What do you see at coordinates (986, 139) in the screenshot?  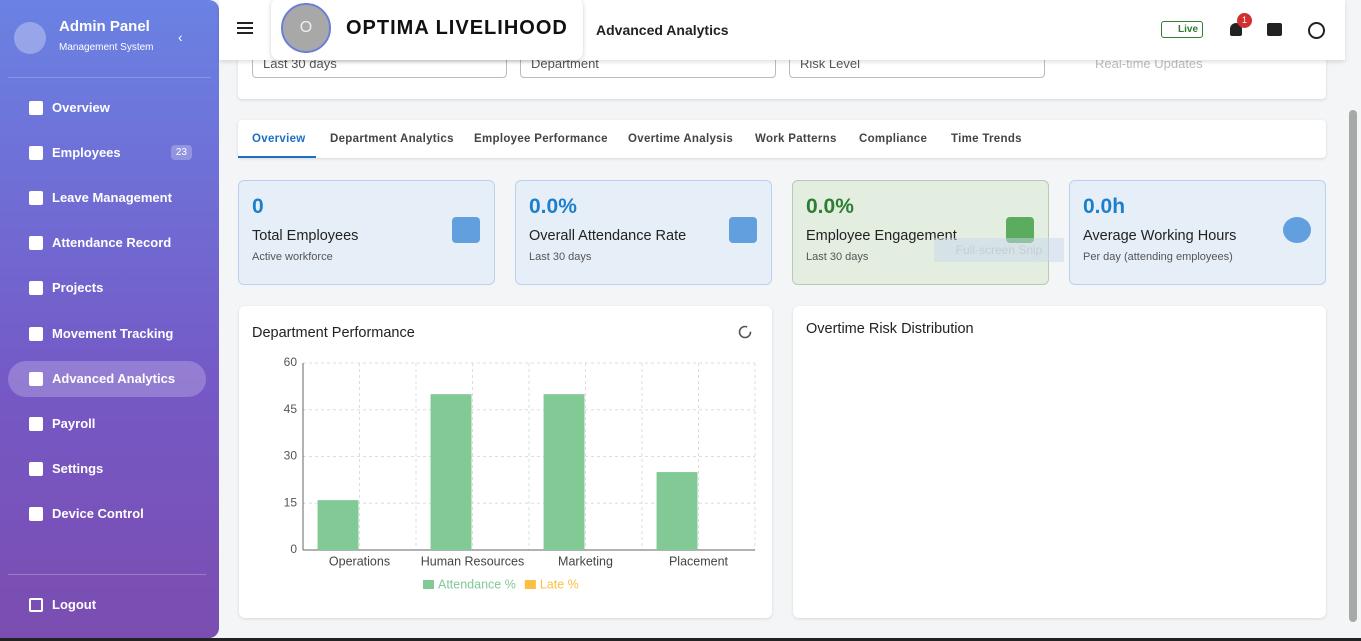 I see `tab: Time Trends` at bounding box center [986, 139].